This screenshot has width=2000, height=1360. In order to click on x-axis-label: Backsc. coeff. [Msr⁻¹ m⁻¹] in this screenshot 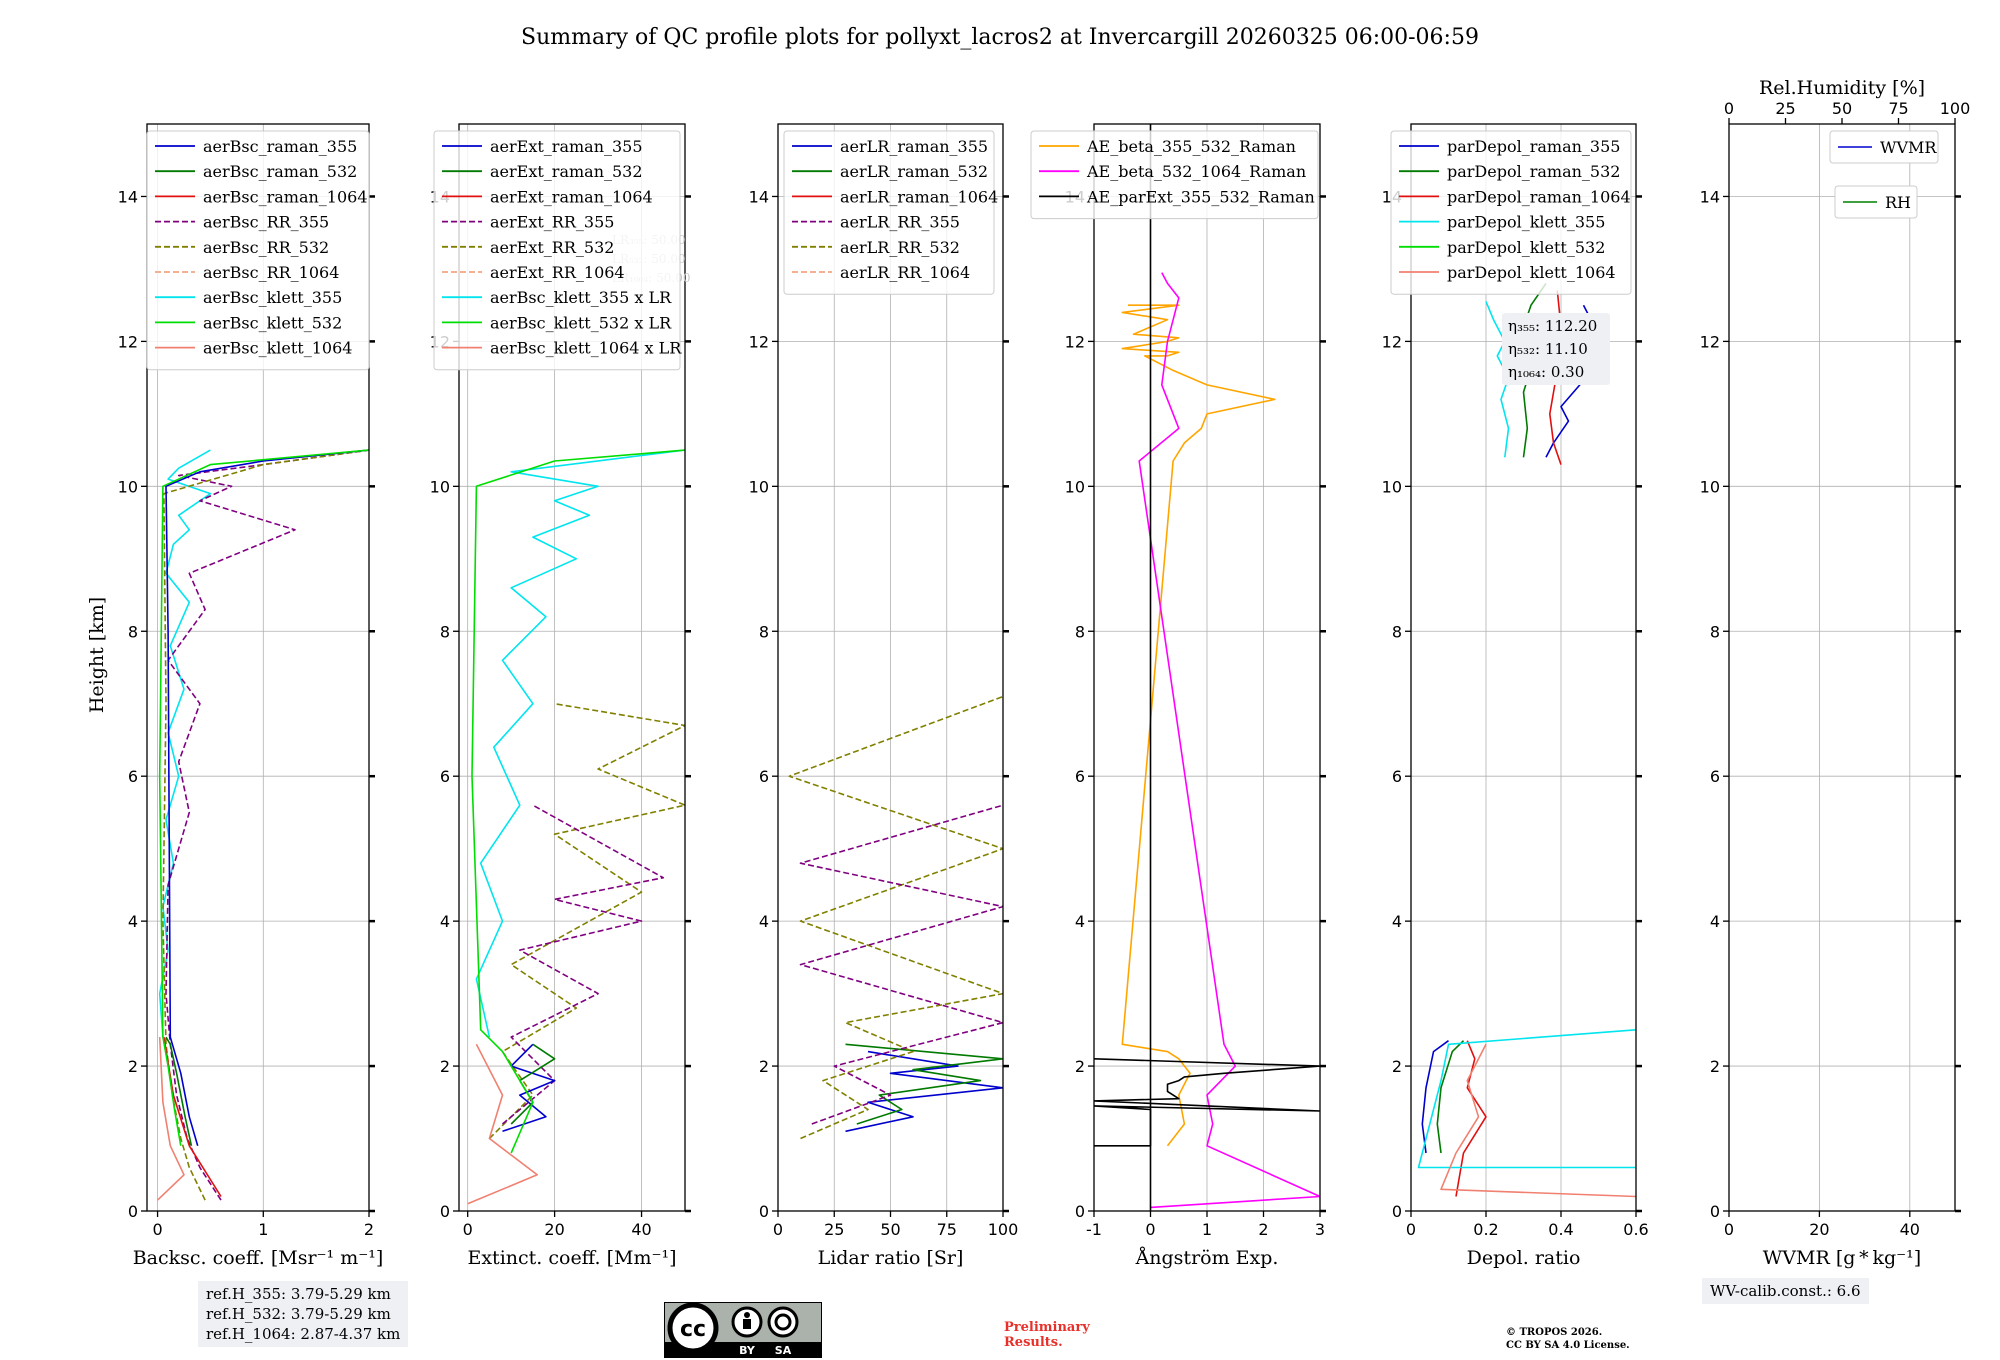, I will do `click(258, 1258)`.